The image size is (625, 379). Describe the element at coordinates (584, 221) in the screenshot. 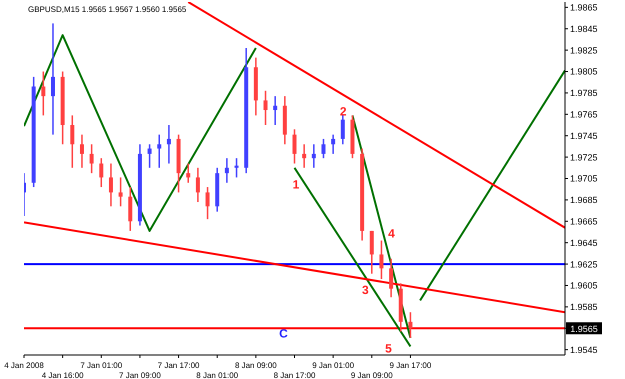

I see `y-tick-label: 1.9665` at that location.